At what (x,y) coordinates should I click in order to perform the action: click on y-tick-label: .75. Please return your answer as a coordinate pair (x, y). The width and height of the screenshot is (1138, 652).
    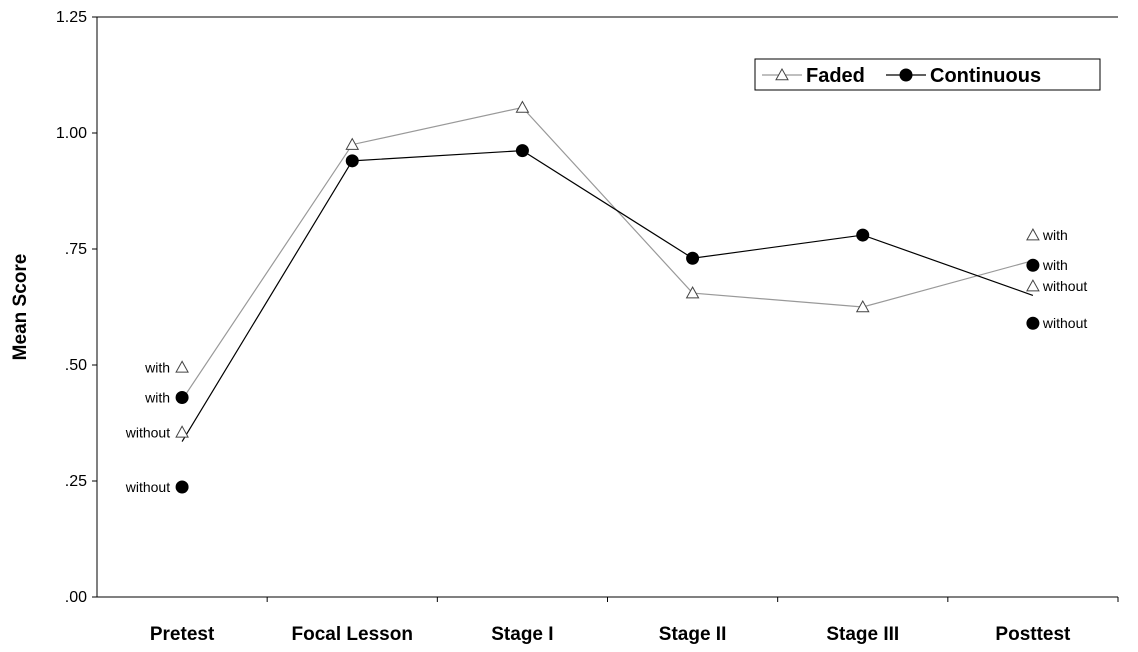
    Looking at the image, I should click on (76, 249).